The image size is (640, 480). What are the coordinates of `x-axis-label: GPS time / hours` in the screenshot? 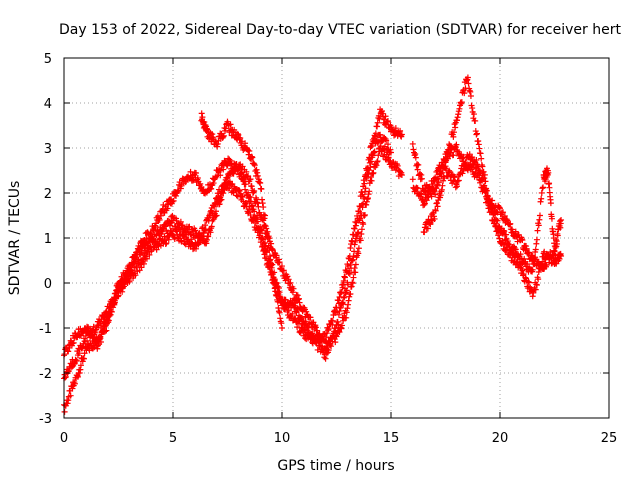 It's located at (335, 466).